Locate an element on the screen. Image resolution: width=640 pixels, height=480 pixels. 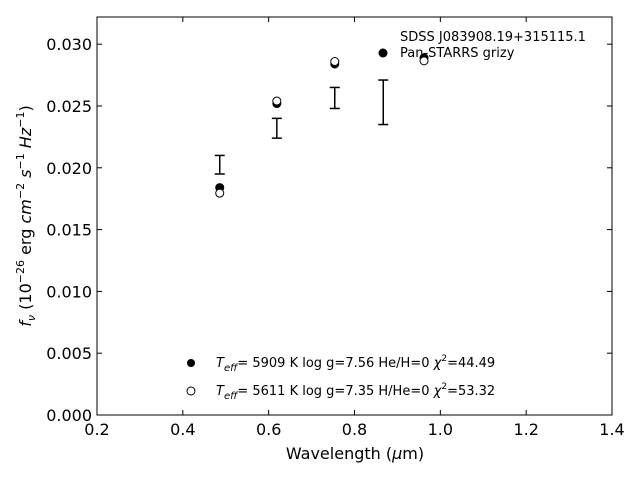
legend-observed-marker is located at coordinates (383, 53).